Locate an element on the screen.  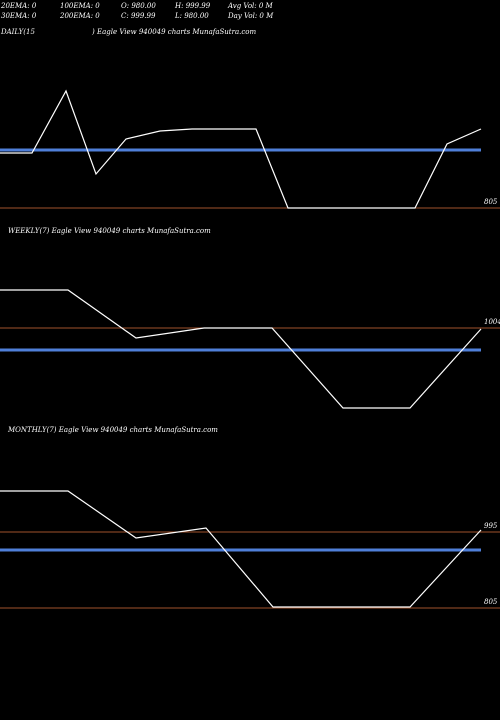
header-ema20: 20EMA: 0 is located at coordinates (19, 6).